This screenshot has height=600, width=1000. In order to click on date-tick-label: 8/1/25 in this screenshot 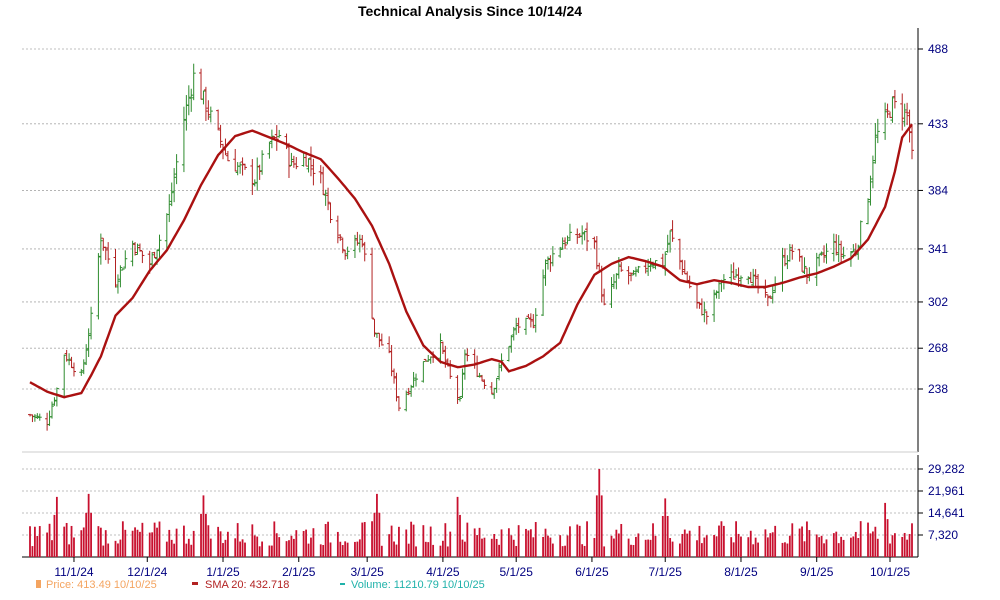, I will do `click(741, 572)`.